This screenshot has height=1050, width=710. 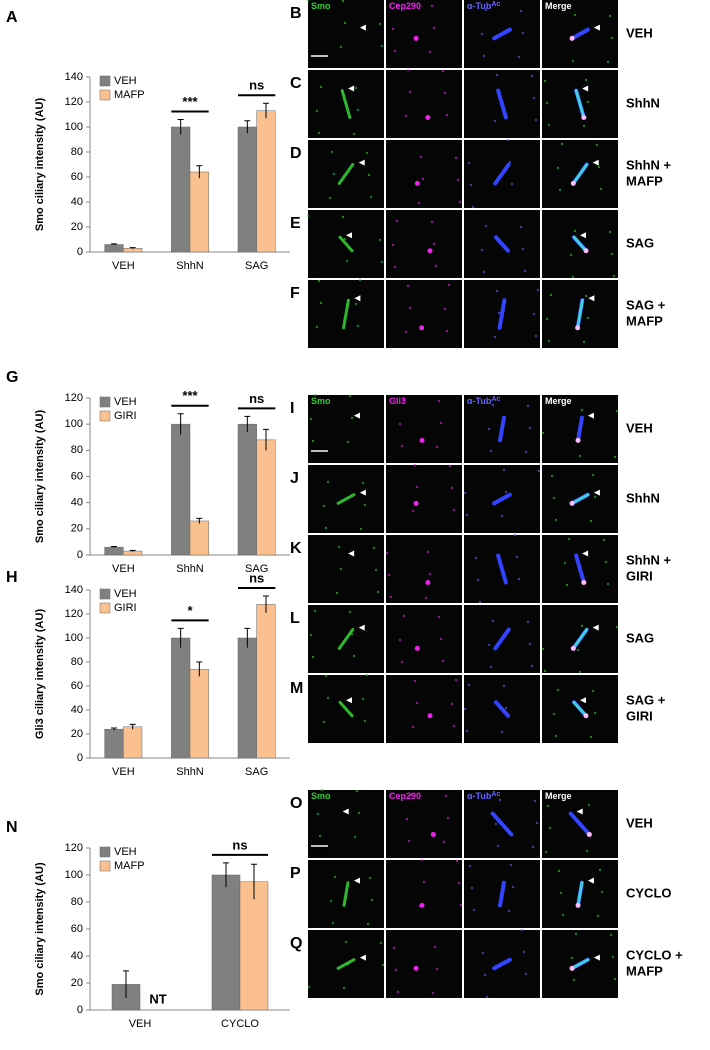 What do you see at coordinates (125, 81) in the screenshot?
I see `legend-label: VEH` at bounding box center [125, 81].